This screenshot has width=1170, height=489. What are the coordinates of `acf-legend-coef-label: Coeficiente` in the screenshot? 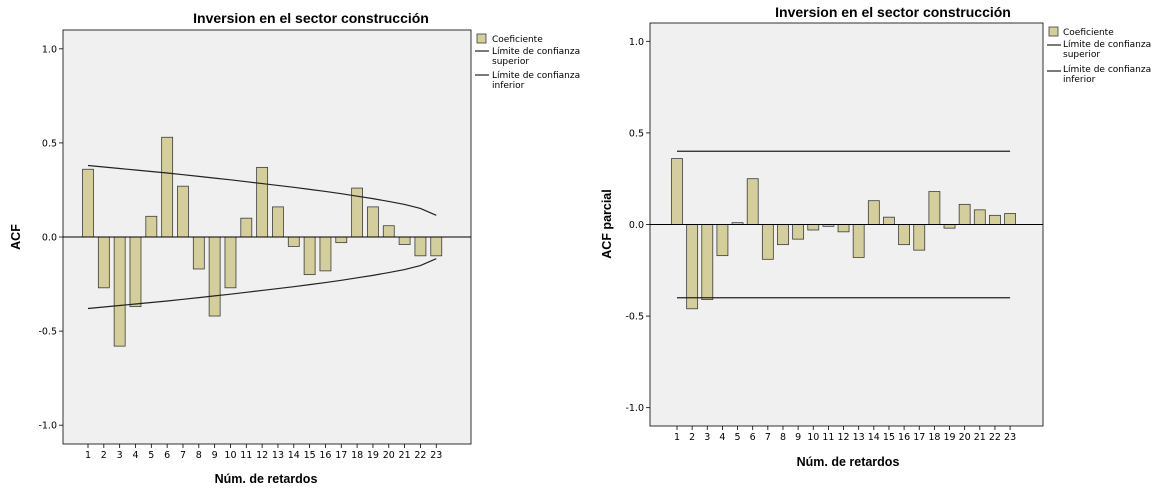 It's located at (517, 40).